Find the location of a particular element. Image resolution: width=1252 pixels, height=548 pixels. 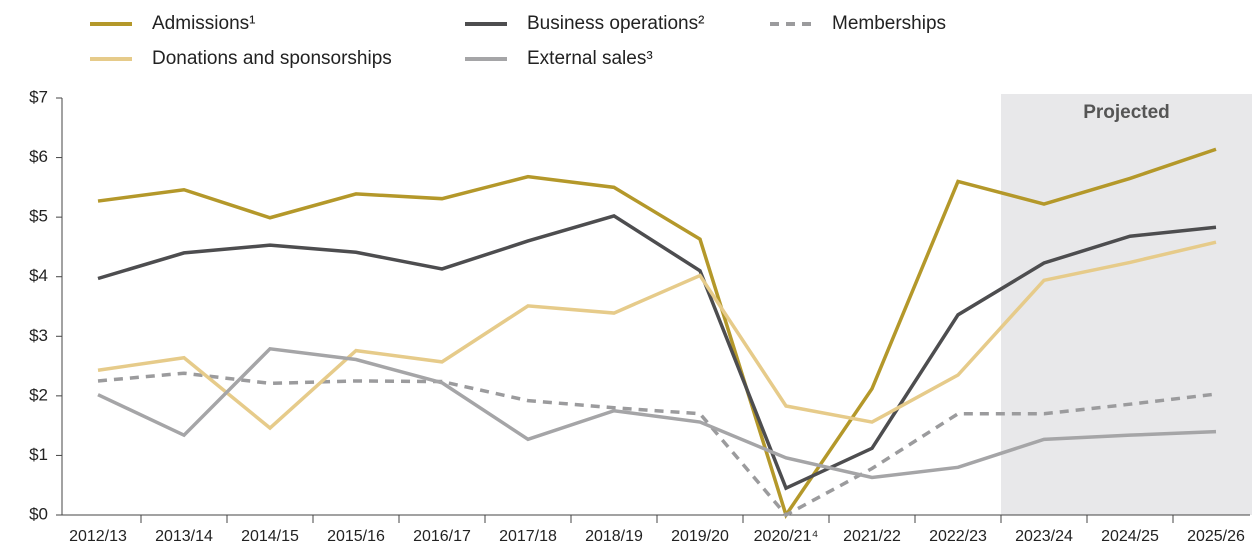

legend-label: Donations and sponsorships is located at coordinates (272, 58).